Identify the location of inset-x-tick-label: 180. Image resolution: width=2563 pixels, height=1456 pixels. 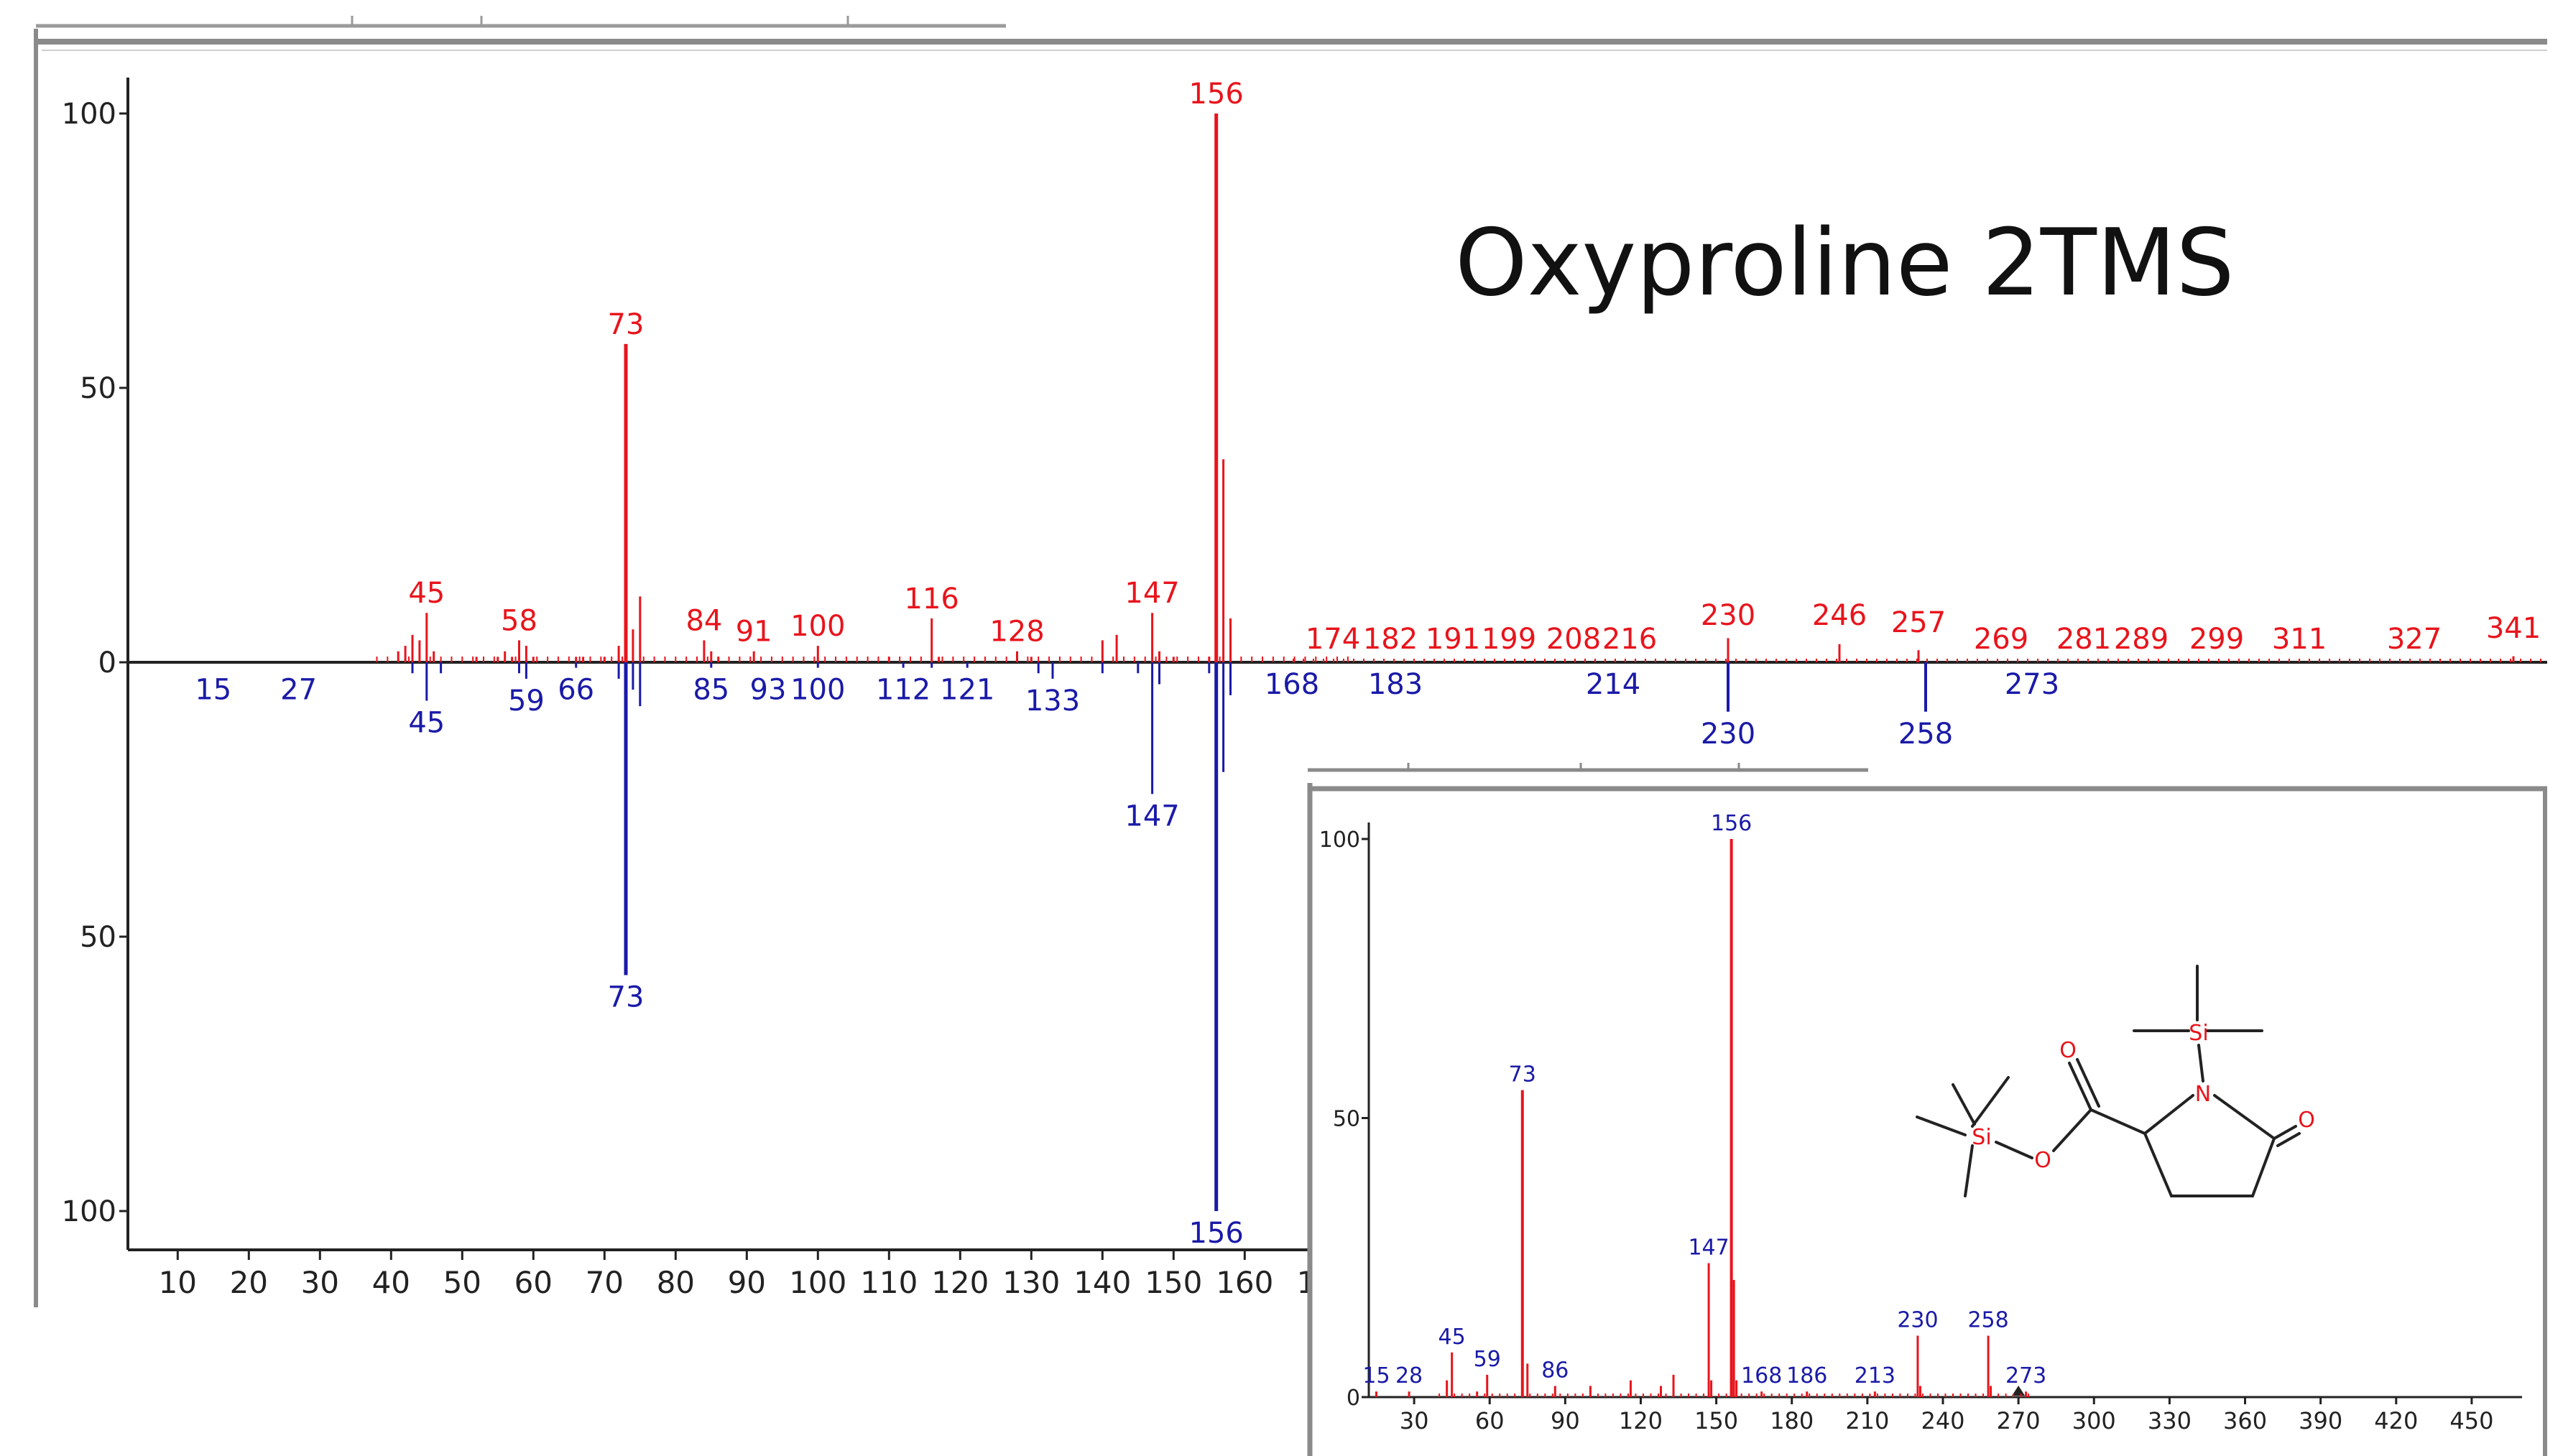
(1792, 1420).